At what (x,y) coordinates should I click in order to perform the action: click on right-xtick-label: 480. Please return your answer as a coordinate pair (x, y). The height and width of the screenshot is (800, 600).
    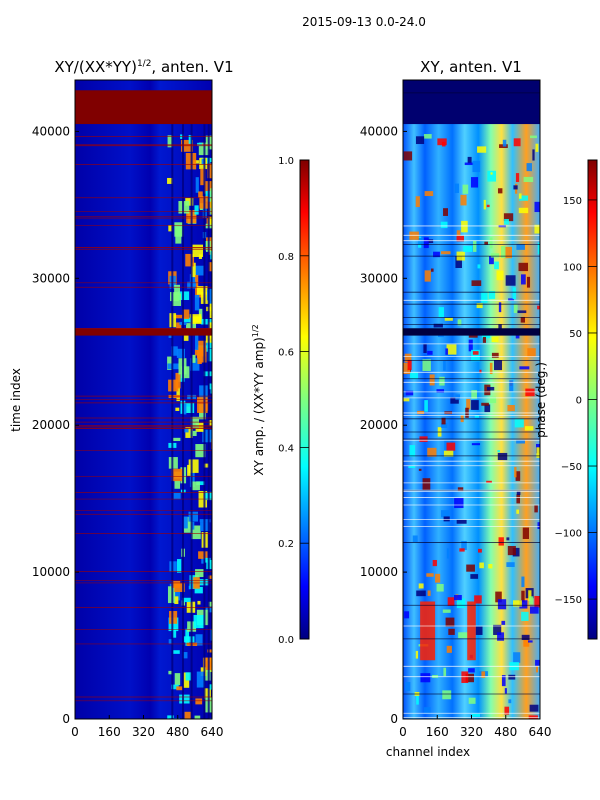
    Looking at the image, I should click on (505, 732).